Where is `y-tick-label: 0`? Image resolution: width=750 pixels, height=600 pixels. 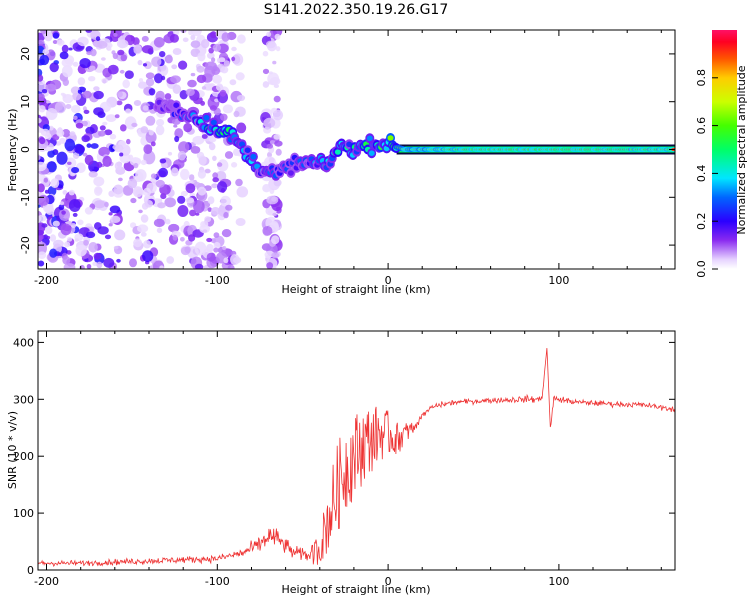
y-tick-label: 0 is located at coordinates (30, 570).